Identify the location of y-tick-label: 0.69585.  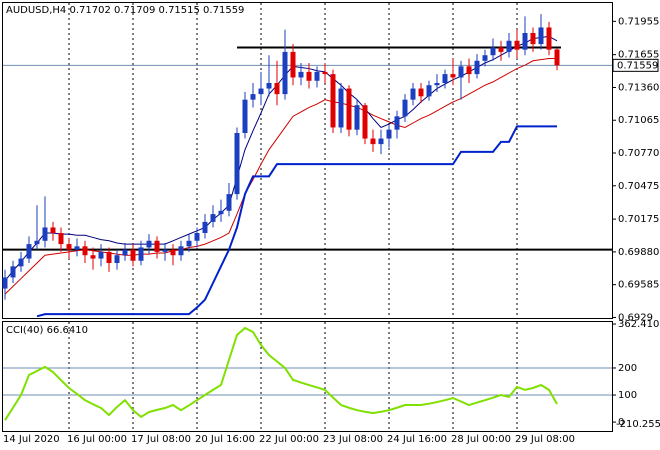
(638, 285).